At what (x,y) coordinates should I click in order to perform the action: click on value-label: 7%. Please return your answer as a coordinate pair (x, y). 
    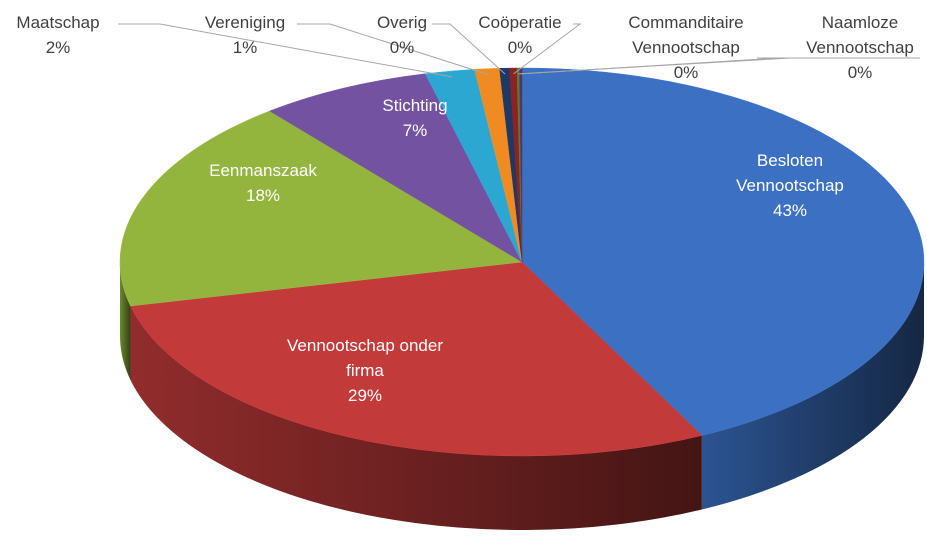
    Looking at the image, I should click on (415, 130).